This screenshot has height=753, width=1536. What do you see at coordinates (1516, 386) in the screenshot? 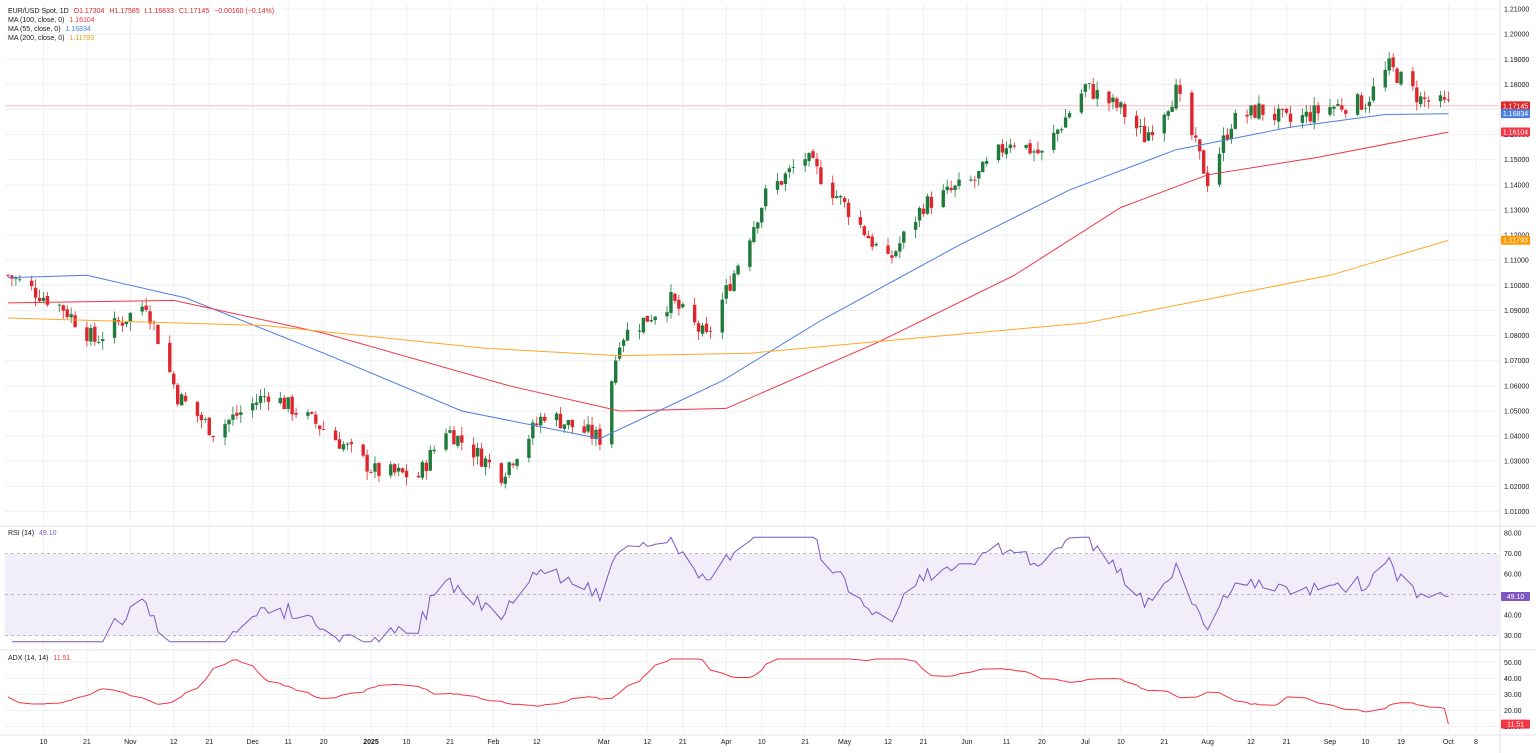
I see `price-tick-label: 1.06000` at bounding box center [1516, 386].